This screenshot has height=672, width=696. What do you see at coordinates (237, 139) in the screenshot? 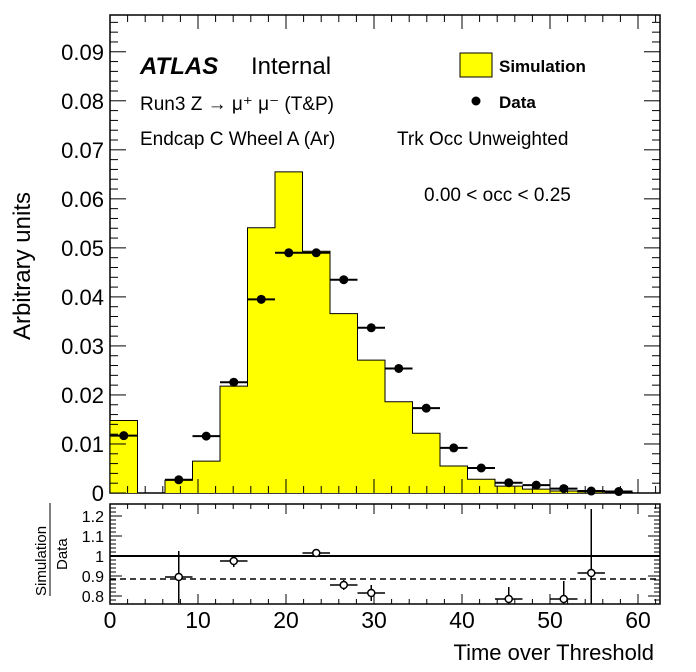
I see `region-label: Endcap C Wheel A (Ar)` at bounding box center [237, 139].